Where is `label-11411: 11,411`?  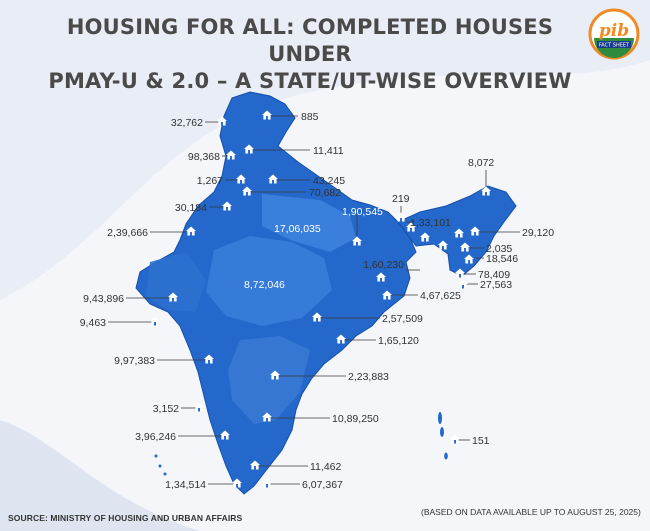 label-11411: 11,411 is located at coordinates (328, 151).